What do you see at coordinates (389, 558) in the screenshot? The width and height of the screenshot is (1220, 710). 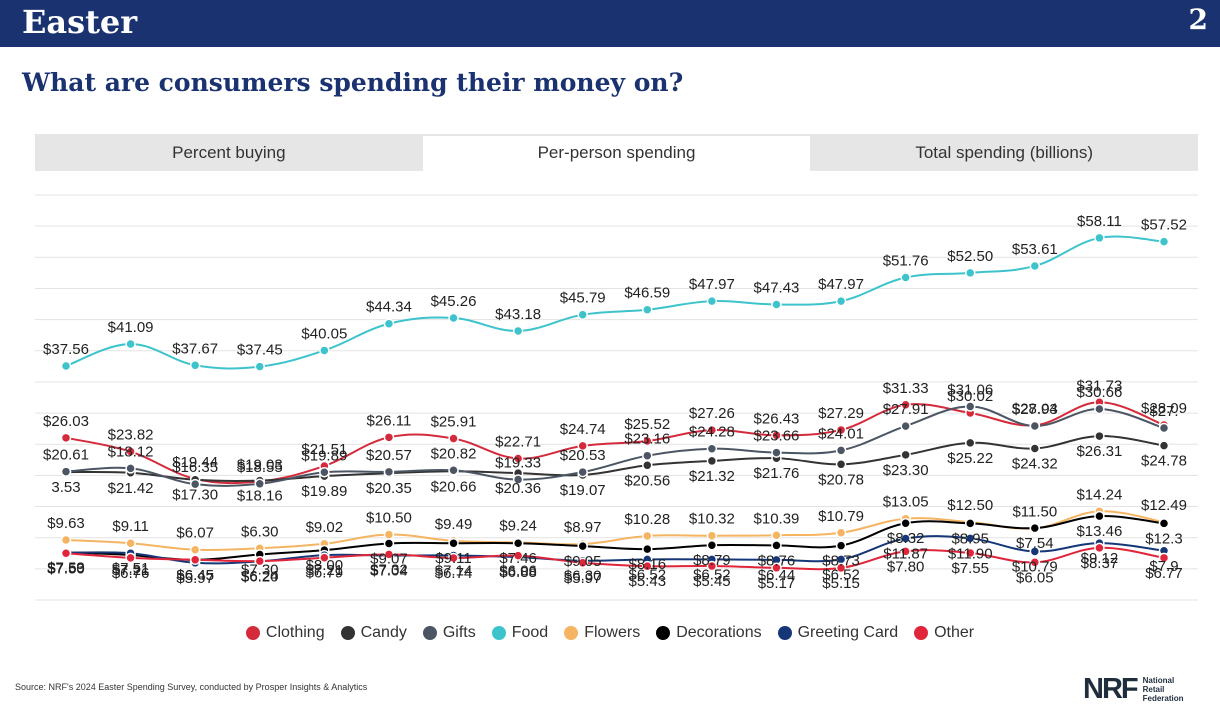 I see `data-label-decorations: $9.07` at bounding box center [389, 558].